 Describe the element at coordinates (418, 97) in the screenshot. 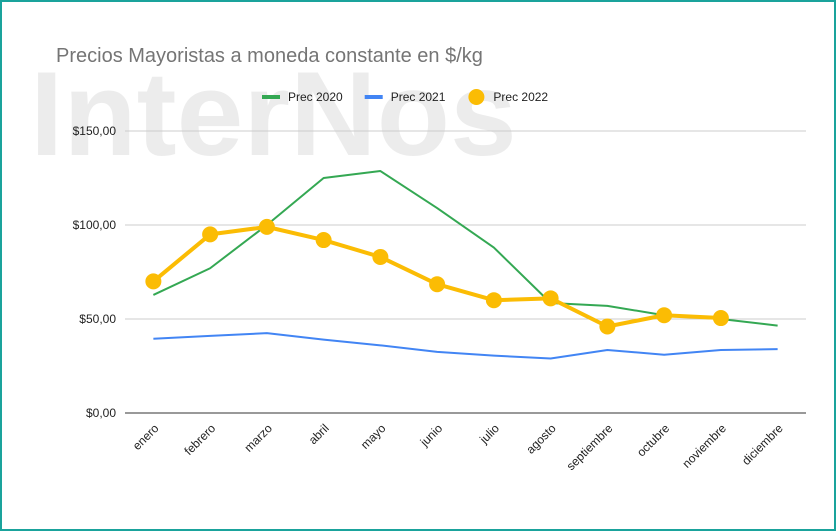

I see `legend-label: Prec 2021` at that location.